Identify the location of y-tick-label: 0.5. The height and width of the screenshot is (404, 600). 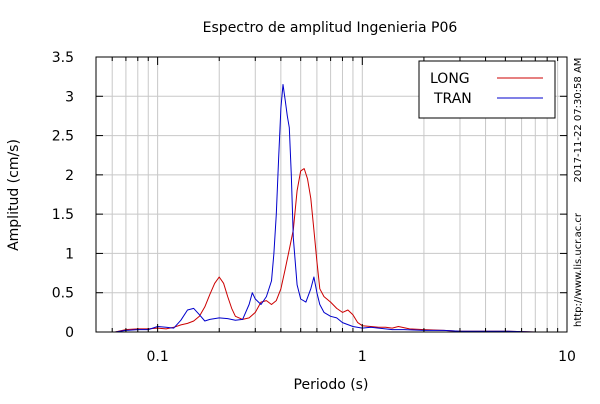
(63, 294).